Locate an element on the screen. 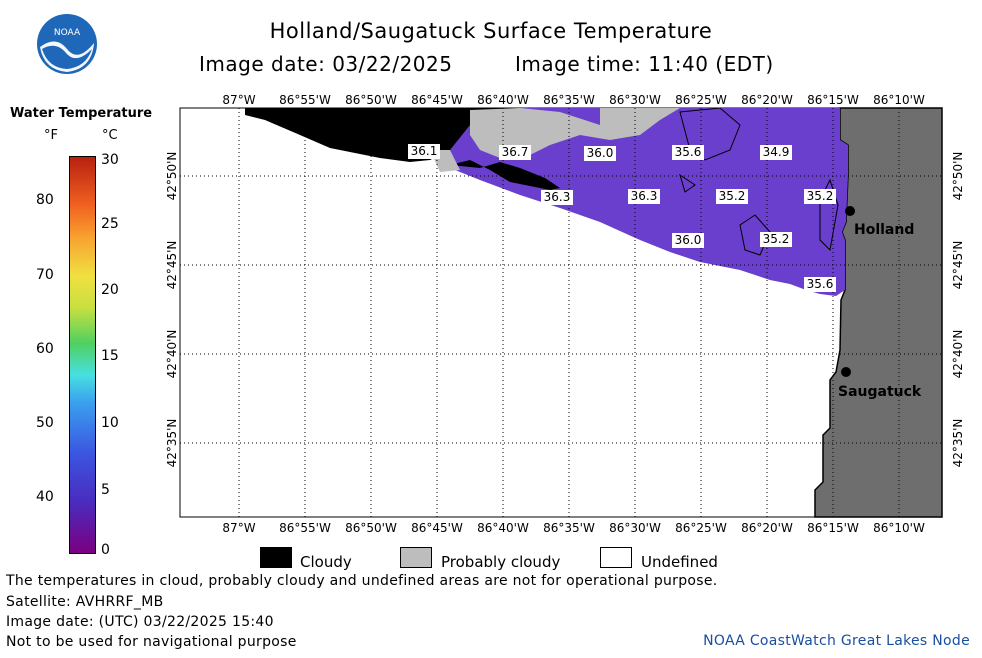  image-date: Image date: 03/22/2025 is located at coordinates (326, 64).